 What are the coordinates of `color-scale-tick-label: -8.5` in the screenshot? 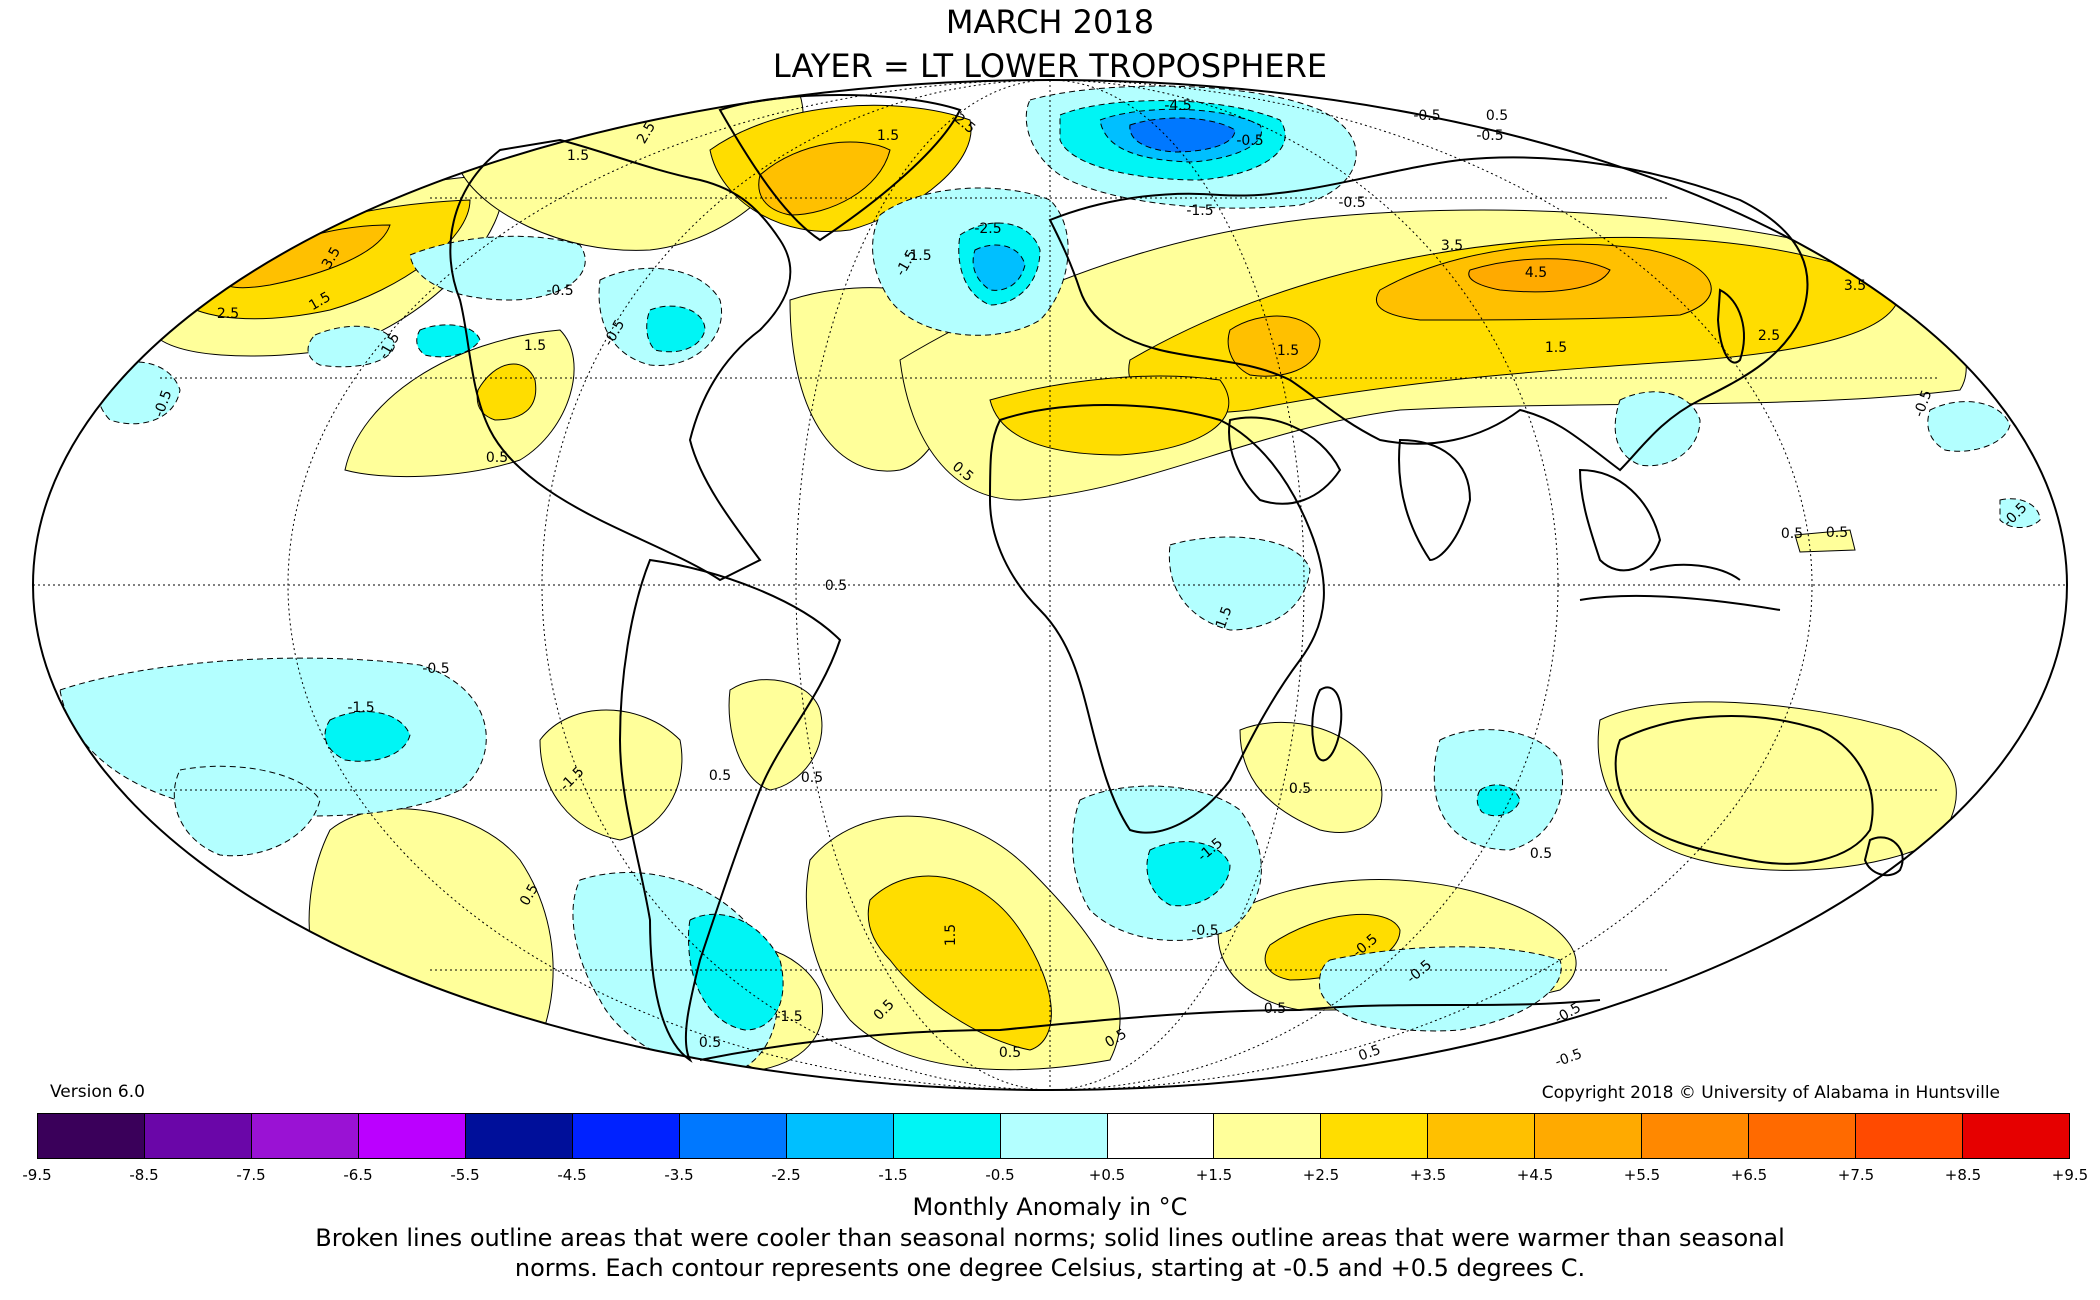 It's located at (144, 1175).